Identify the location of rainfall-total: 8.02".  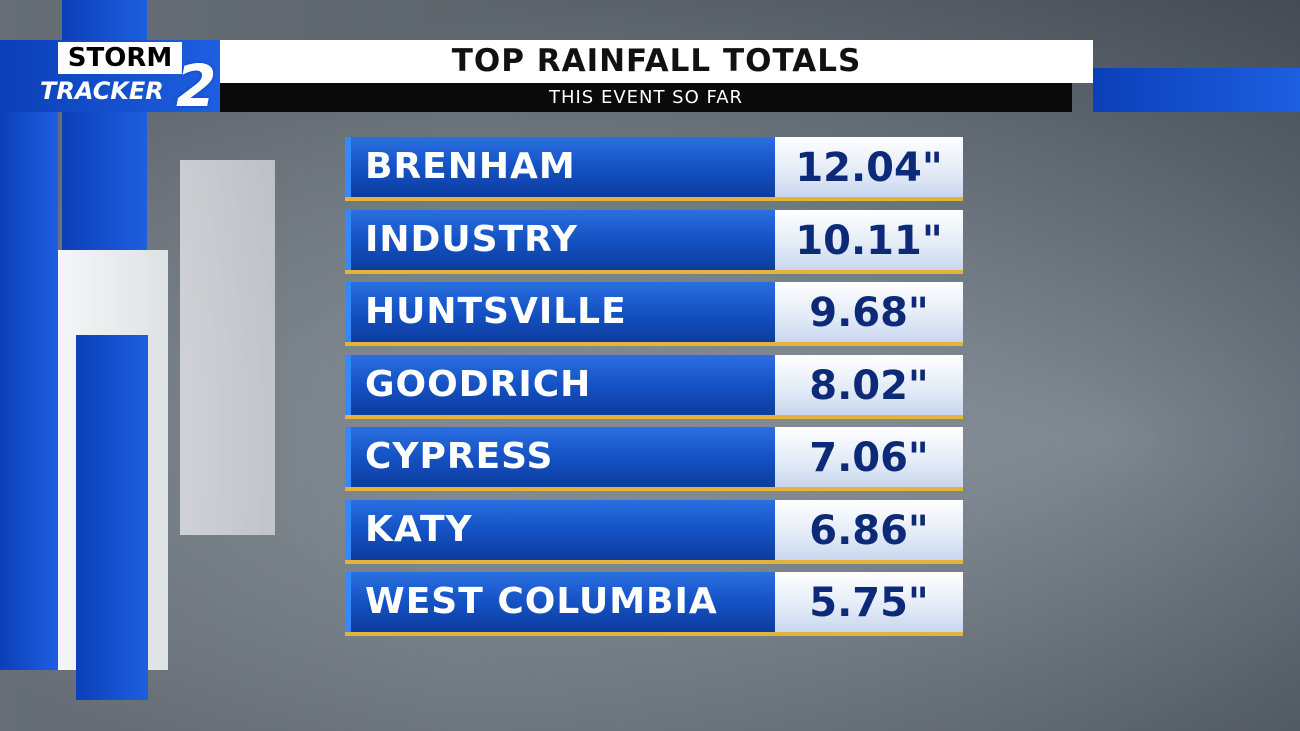
(869, 384).